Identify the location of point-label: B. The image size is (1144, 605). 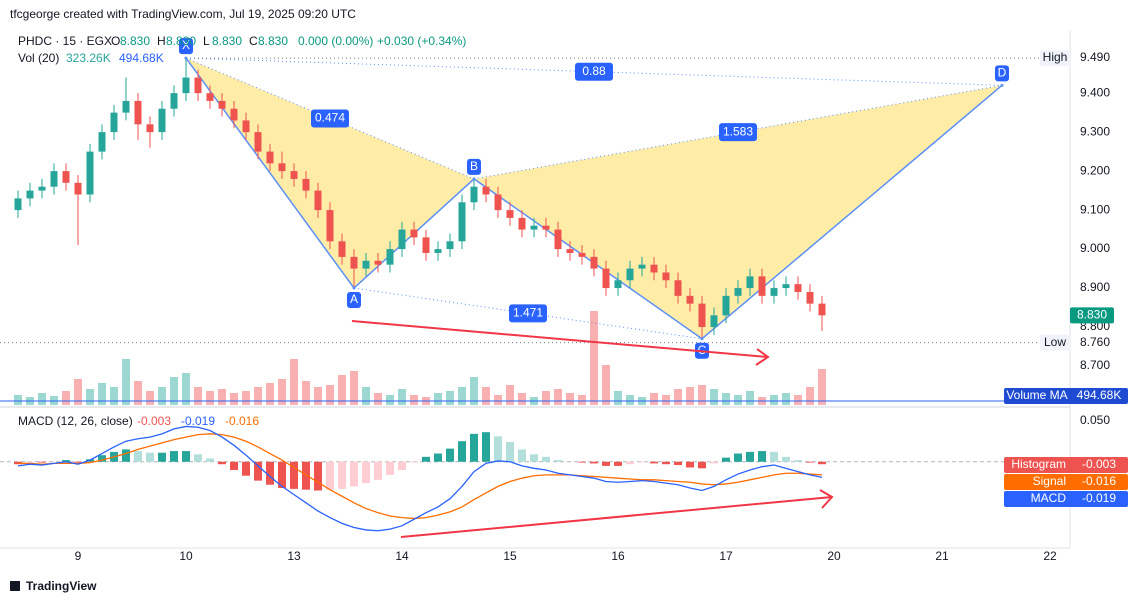
(474, 166).